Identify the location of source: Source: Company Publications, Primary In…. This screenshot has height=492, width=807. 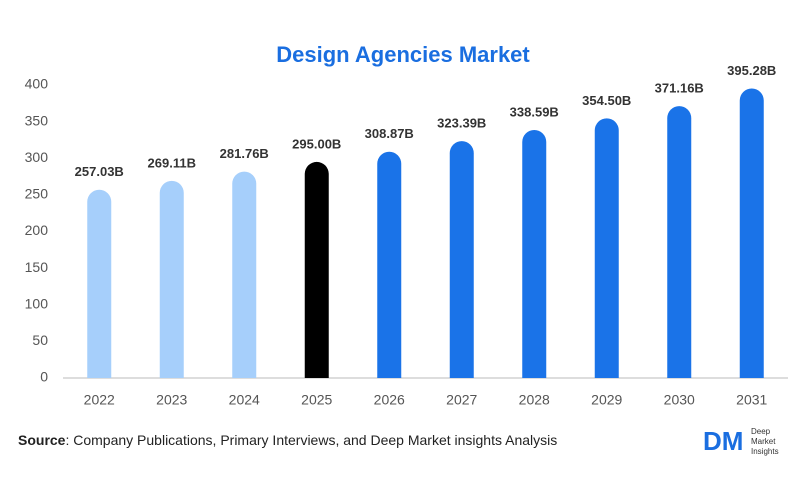
(287, 440).